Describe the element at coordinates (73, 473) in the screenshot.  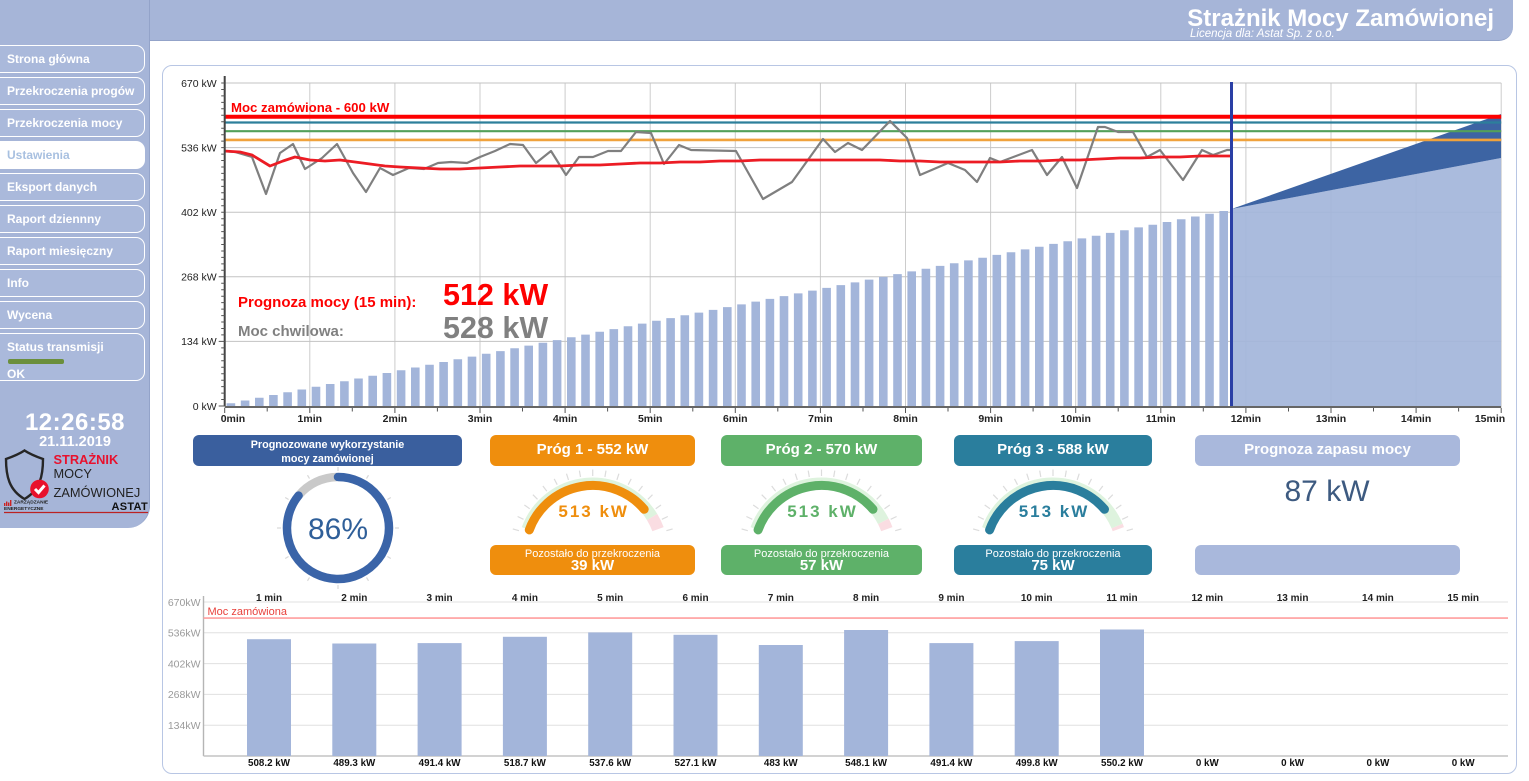
I see `svg-text: MOCY` at that location.